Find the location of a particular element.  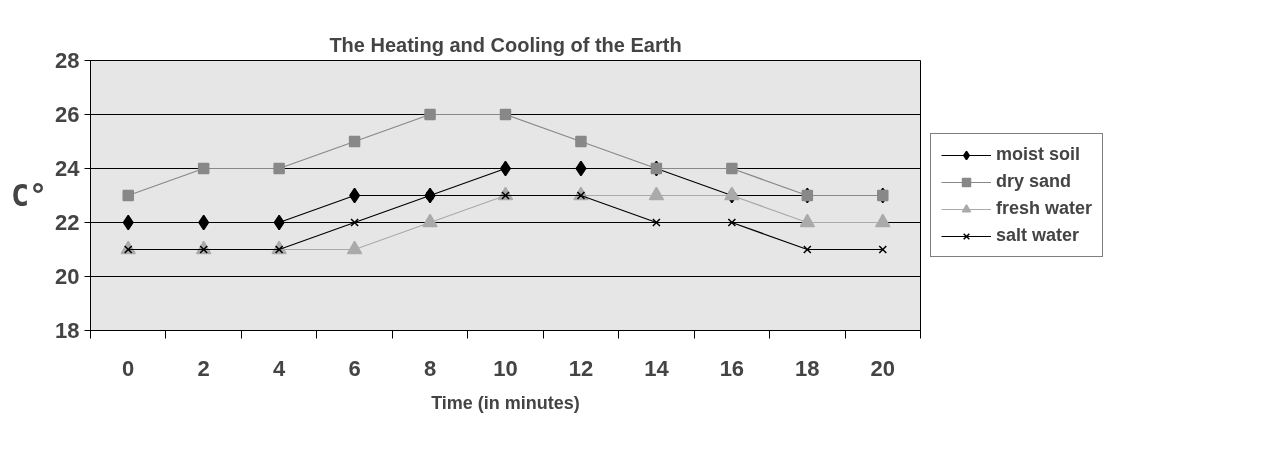

y-tick-label: 24 is located at coordinates (68, 168).